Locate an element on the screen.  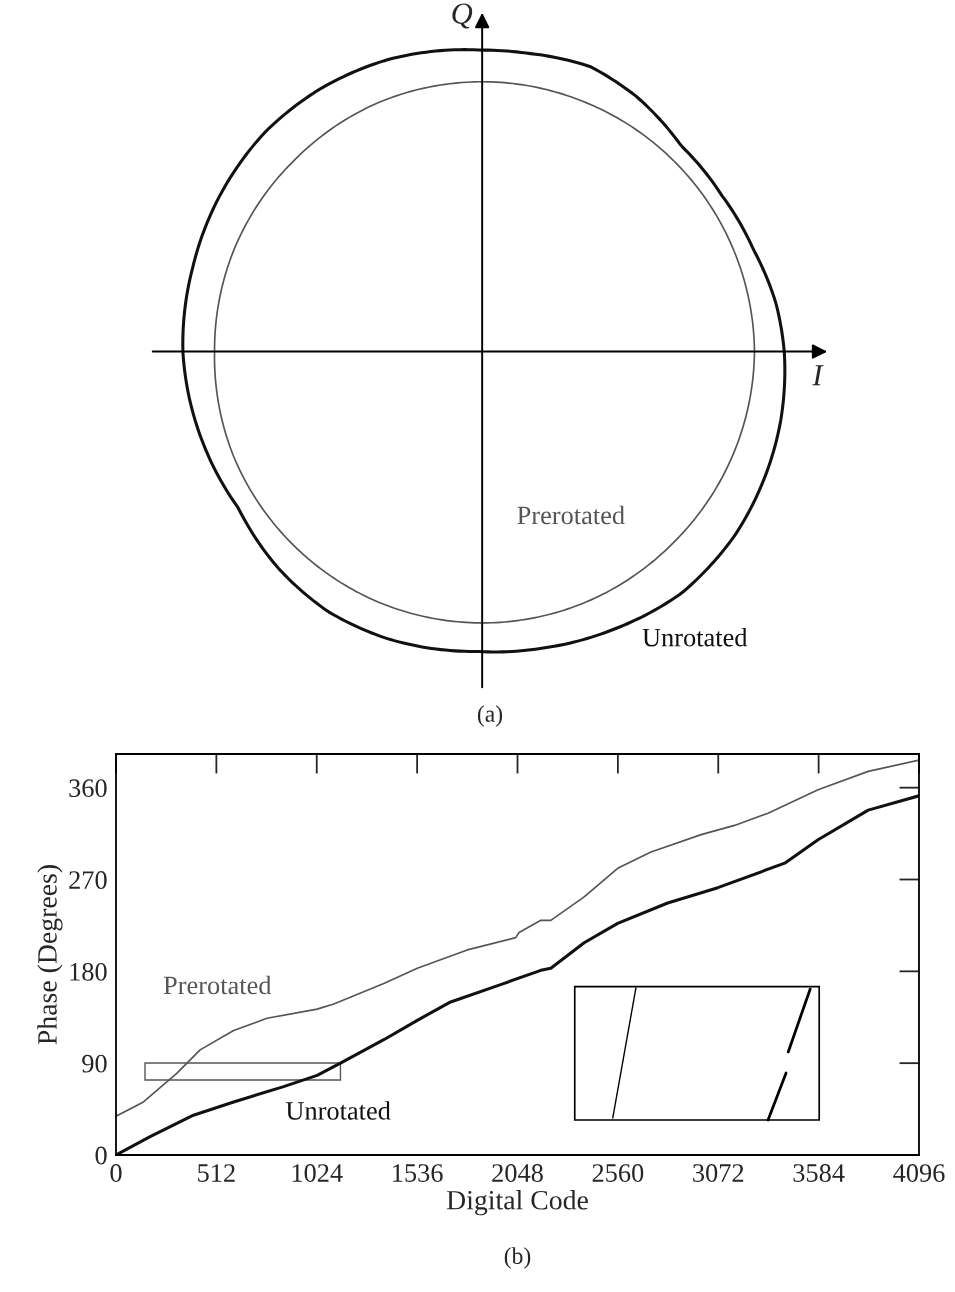
x-tick-label: 0 is located at coordinates (116, 1173).